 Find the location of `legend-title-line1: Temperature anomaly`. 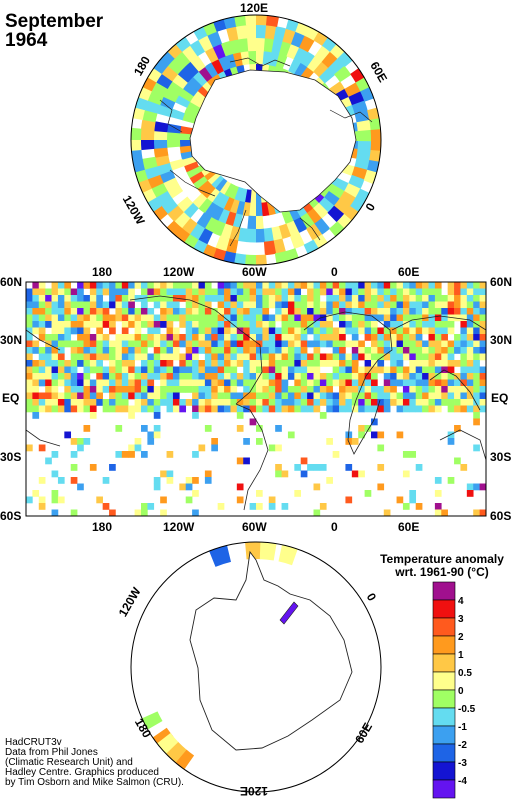

legend-title-line1: Temperature anomaly is located at coordinates (442, 559).